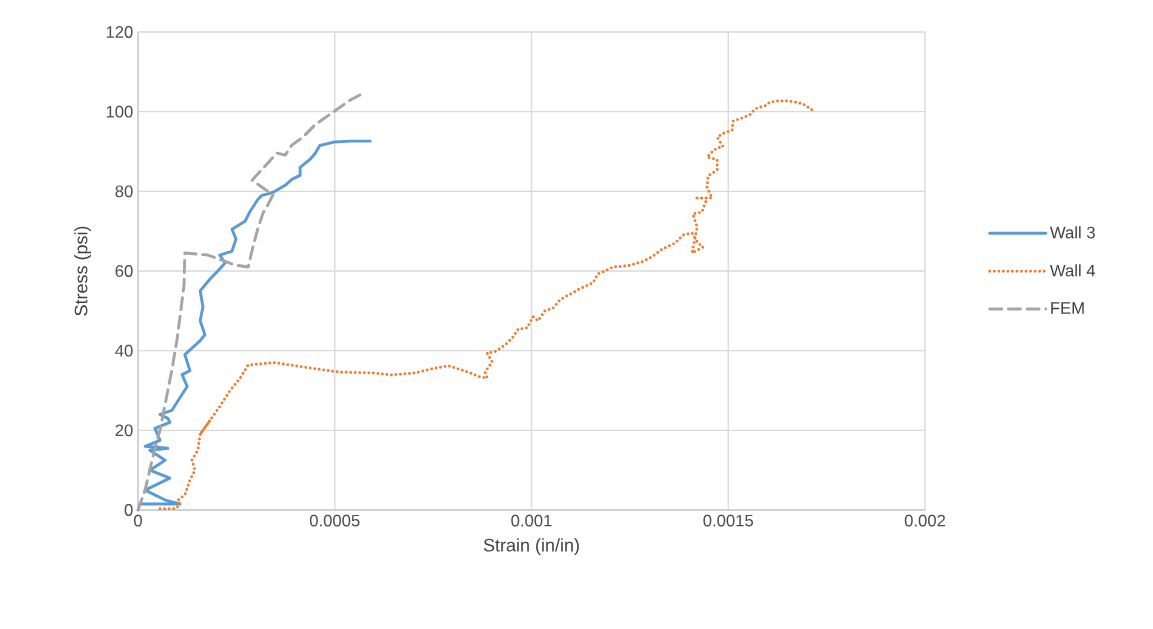  Describe the element at coordinates (531, 520) in the screenshot. I see `x-tick-label: 0.001` at that location.